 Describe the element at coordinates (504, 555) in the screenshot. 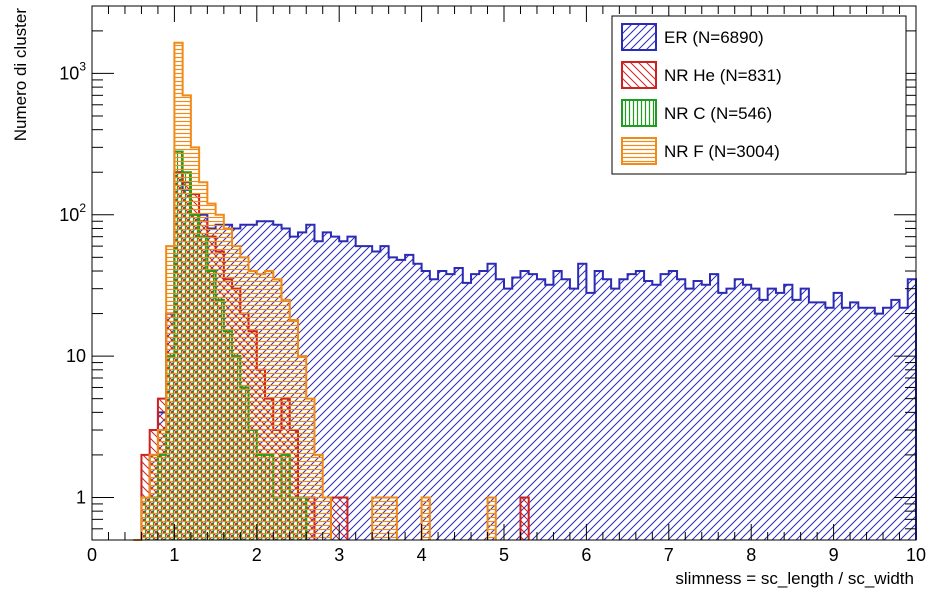

I see `x-tick-label: 5` at that location.